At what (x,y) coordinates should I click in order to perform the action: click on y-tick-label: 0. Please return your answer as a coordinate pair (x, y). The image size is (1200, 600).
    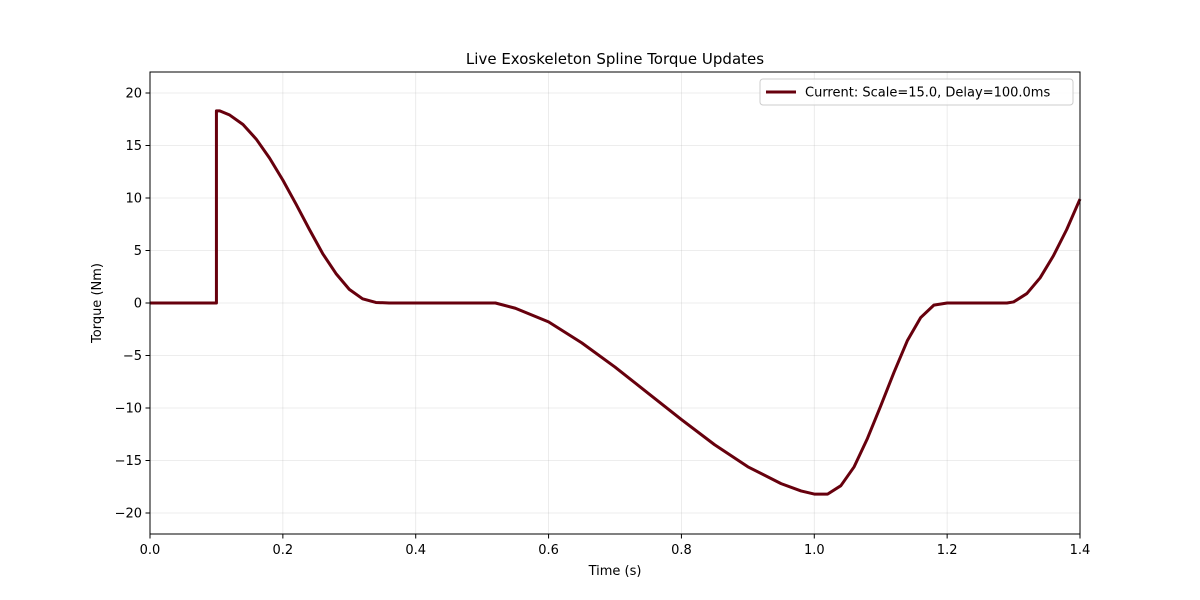
    Looking at the image, I should click on (138, 304).